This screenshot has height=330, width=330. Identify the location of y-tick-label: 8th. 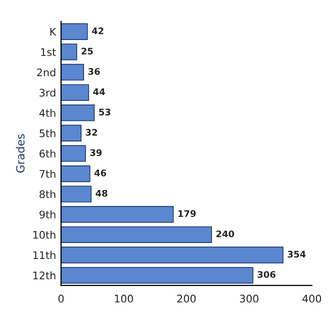
(48, 194).